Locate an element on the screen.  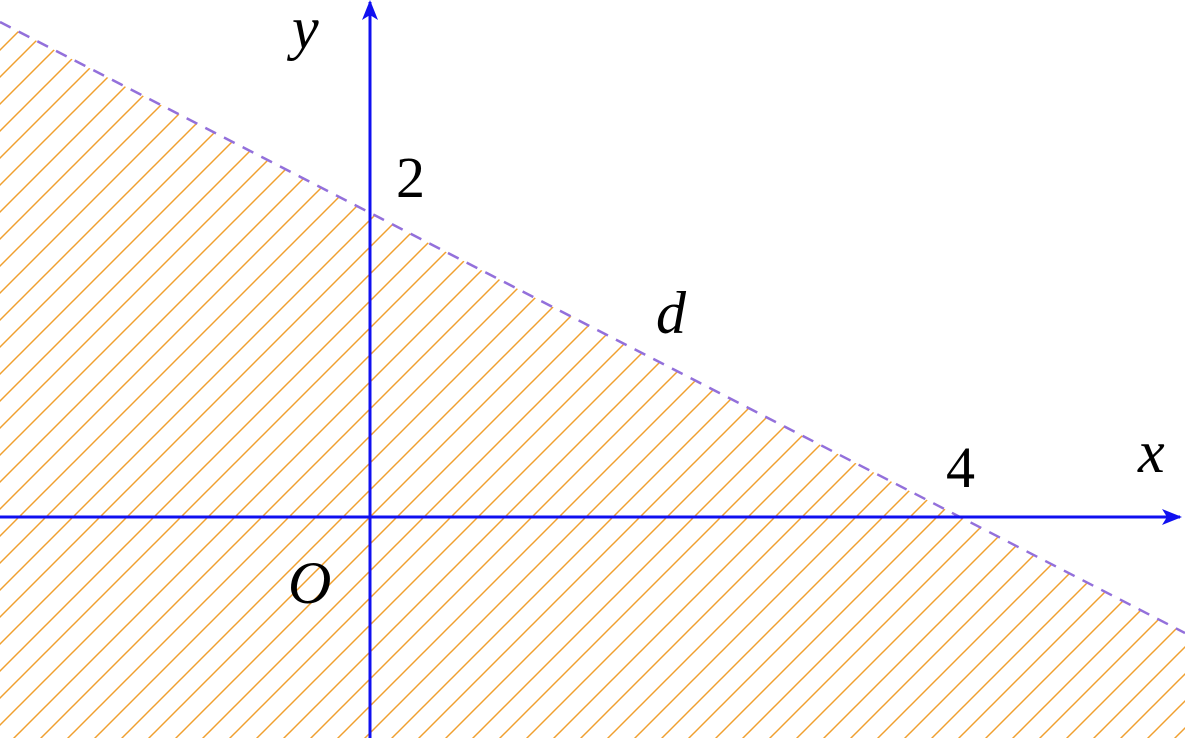
origin-label: O is located at coordinates (309, 583).